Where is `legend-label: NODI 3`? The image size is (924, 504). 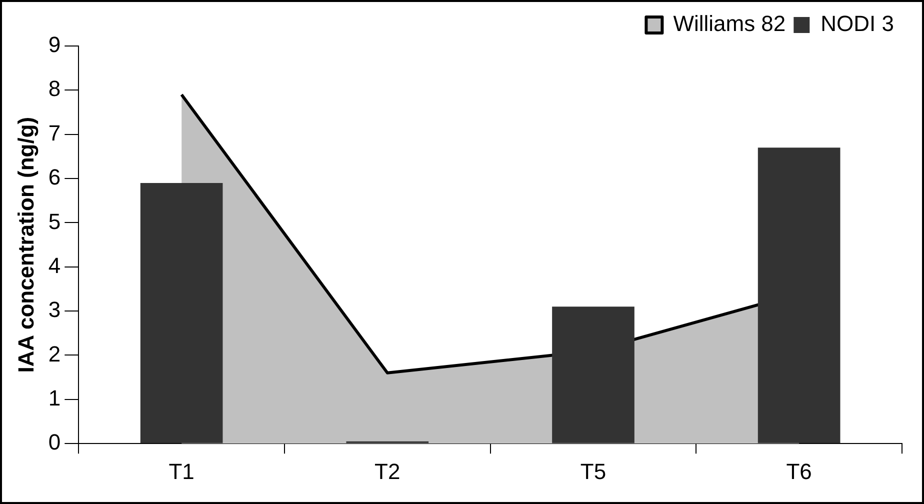 legend-label: NODI 3 is located at coordinates (857, 23).